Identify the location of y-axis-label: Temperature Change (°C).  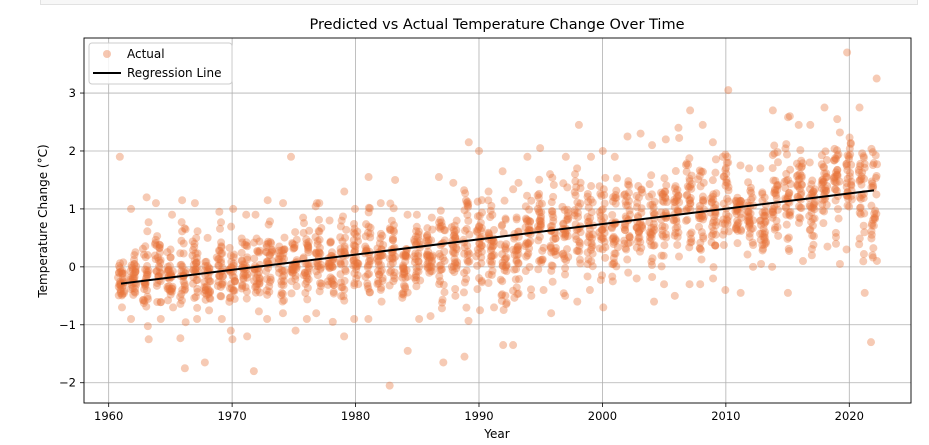
(43, 221).